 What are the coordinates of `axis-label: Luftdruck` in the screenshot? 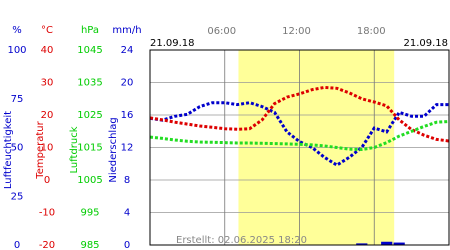 It's located at (74, 149).